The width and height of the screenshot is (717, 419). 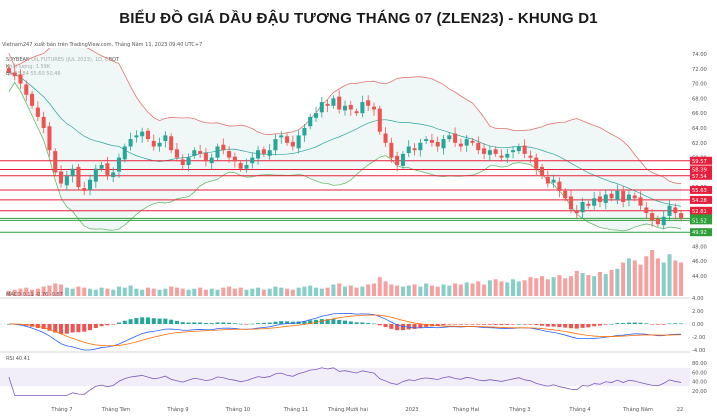 What do you see at coordinates (115, 409) in the screenshot?
I see `x-tick-label: Tháng Tám` at bounding box center [115, 409].